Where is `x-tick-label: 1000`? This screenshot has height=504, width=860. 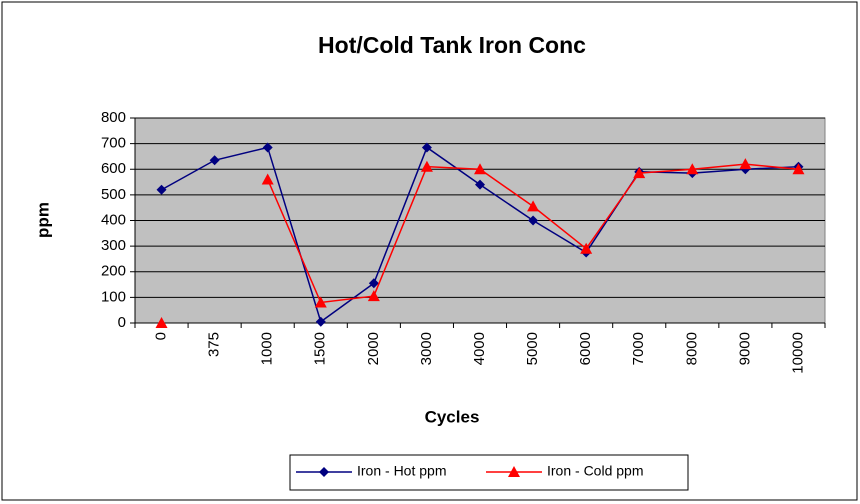 x-tick-label: 1000 is located at coordinates (267, 348).